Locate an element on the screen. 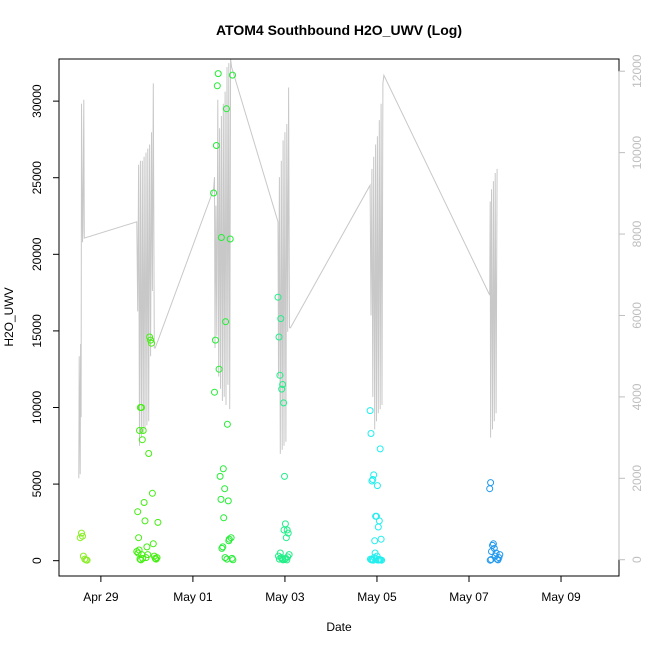 This screenshot has width=650, height=650. y2-tick-label: 8000 is located at coordinates (637, 233).